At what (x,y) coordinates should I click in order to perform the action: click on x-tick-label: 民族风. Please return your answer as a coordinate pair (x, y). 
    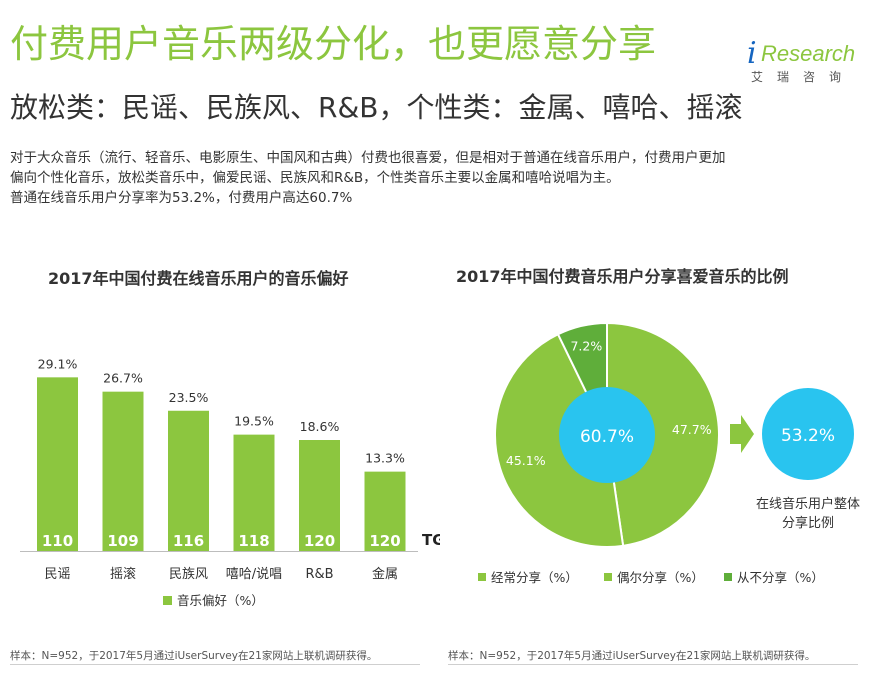
    Looking at the image, I should click on (188, 574).